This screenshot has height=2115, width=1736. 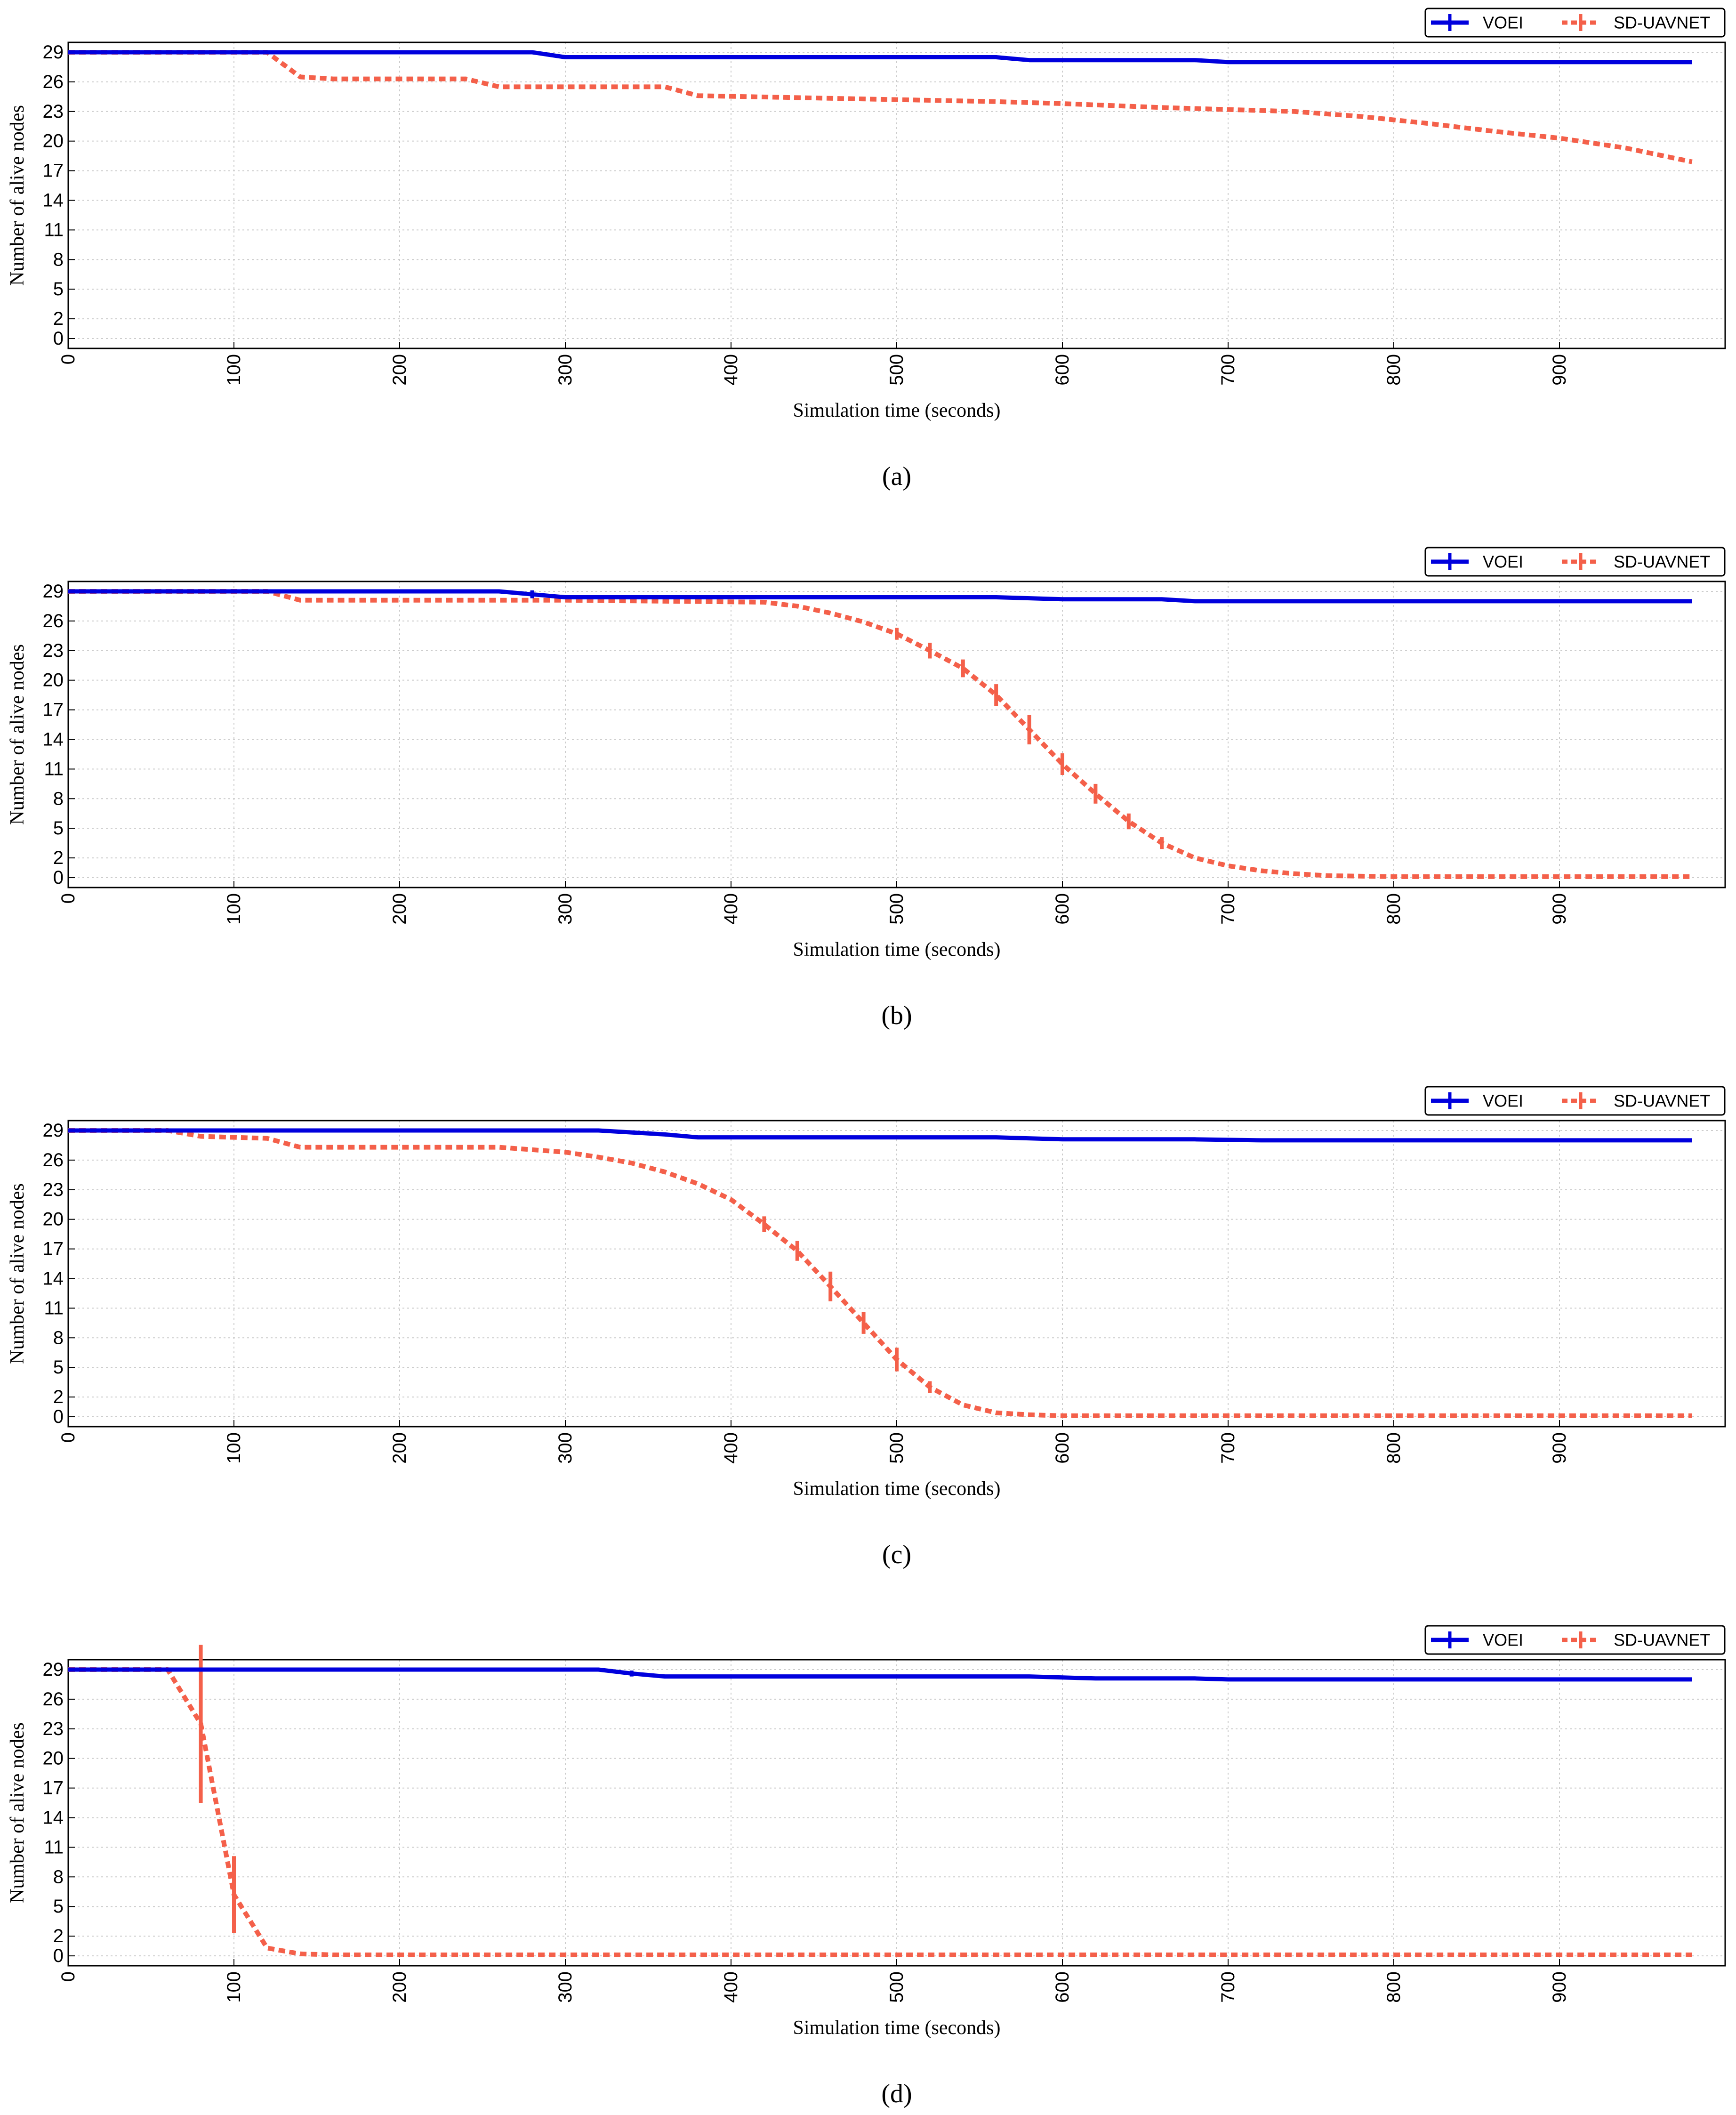 I want to click on panel-caption: (c), so click(x=897, y=1554).